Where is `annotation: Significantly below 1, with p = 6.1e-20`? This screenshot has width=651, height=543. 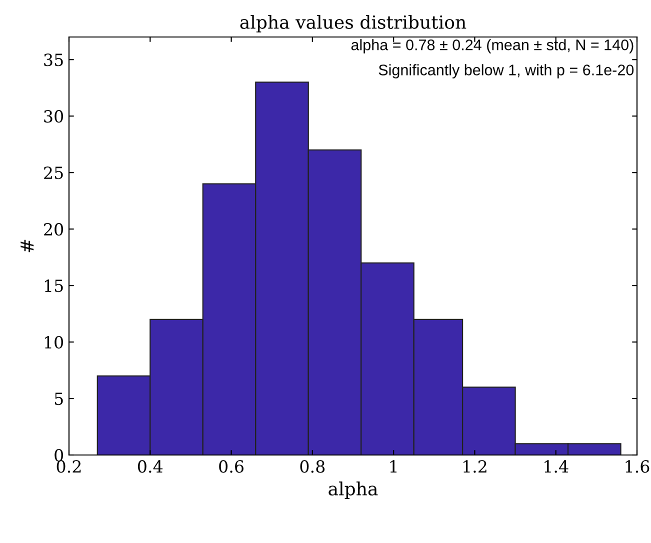 annotation: Significantly below 1, with p = 6.1e-20 is located at coordinates (506, 71).